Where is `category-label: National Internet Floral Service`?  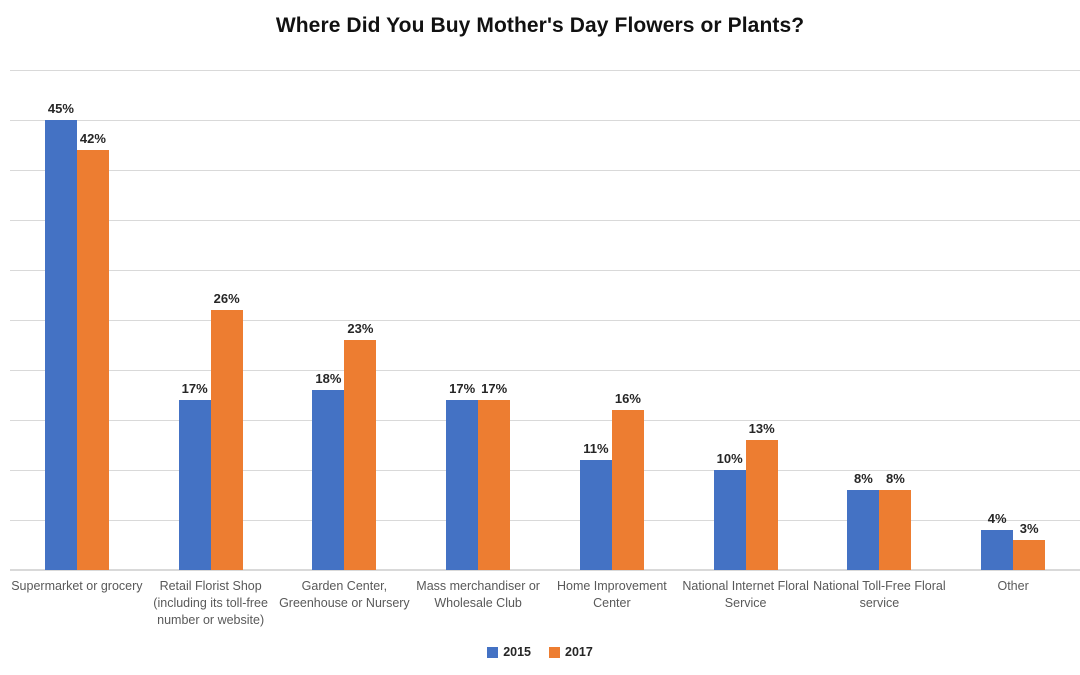
category-label: National Internet Floral Service is located at coordinates (746, 595).